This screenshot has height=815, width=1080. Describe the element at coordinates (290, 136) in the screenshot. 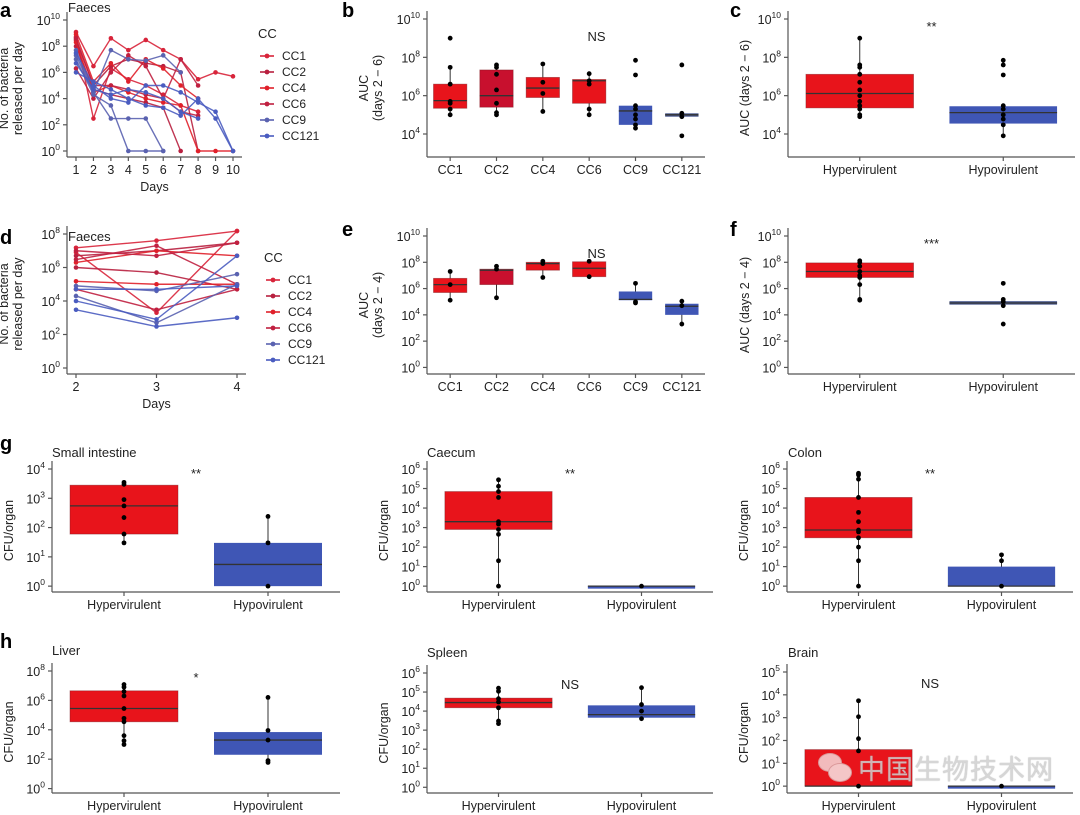

I see `legend-item-cc121: CC121` at that location.